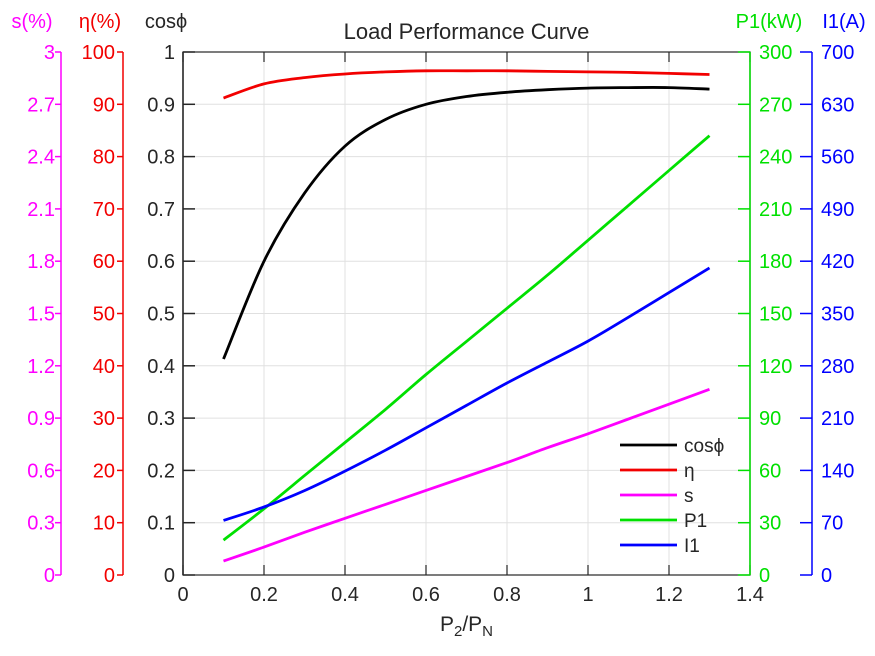 The width and height of the screenshot is (875, 656). Describe the element at coordinates (161, 471) in the screenshot. I see `cosphi-tick-label: 0.2` at that location.